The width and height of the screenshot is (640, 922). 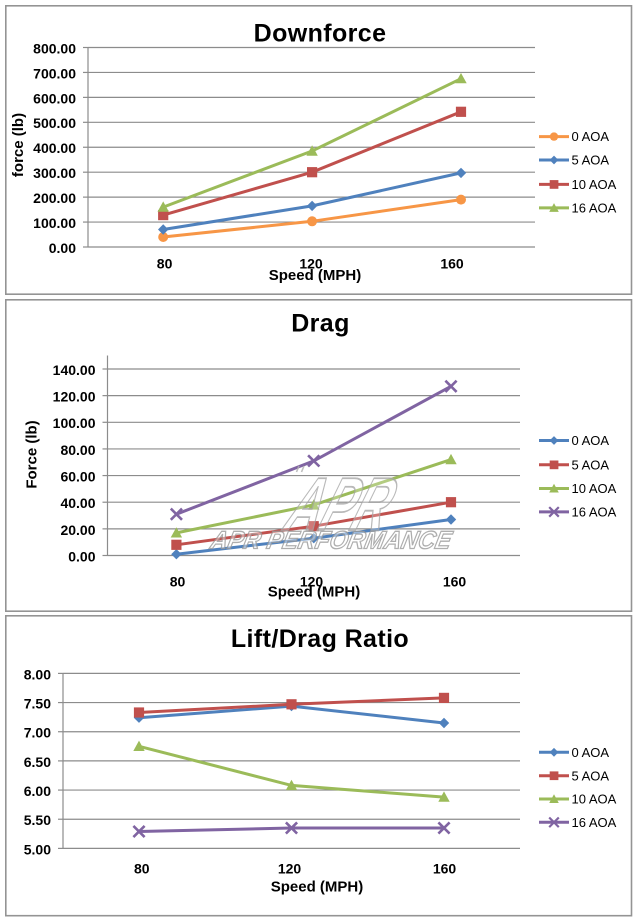 I want to click on svg-text: 7.00, so click(x=37, y=733).